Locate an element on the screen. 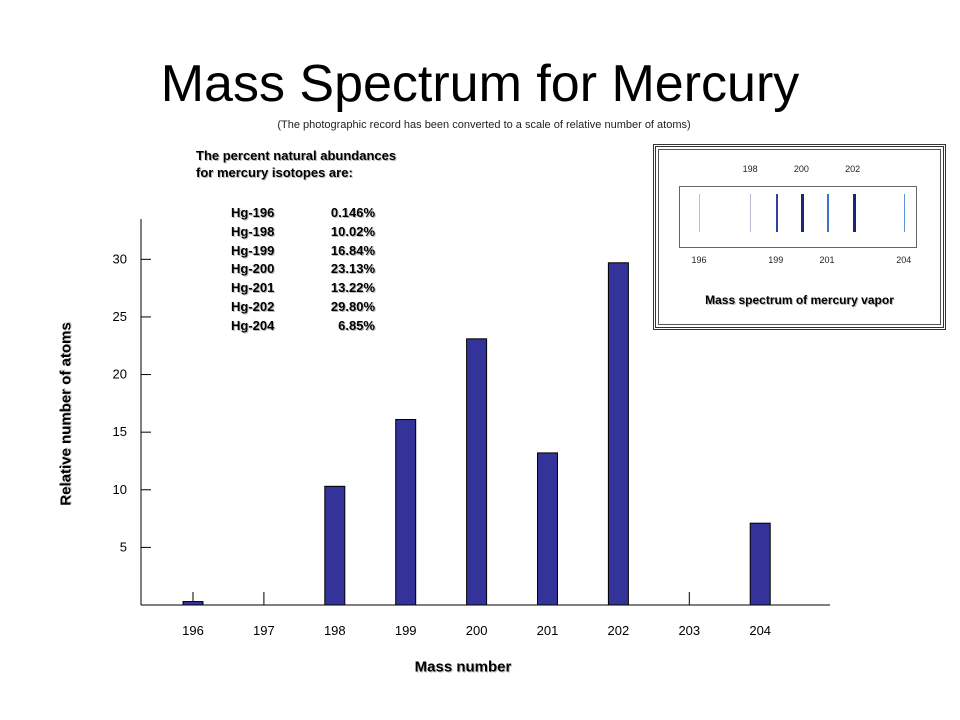 The width and height of the screenshot is (960, 720). inset-caption: Mass spectrum of mercury vapor is located at coordinates (799, 300).